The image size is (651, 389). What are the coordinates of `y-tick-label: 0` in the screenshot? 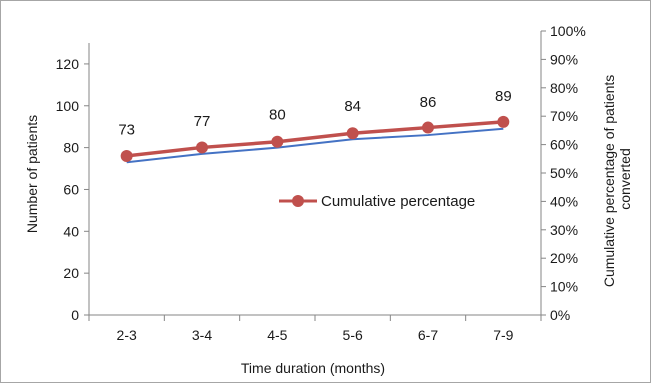 It's located at (75, 315).